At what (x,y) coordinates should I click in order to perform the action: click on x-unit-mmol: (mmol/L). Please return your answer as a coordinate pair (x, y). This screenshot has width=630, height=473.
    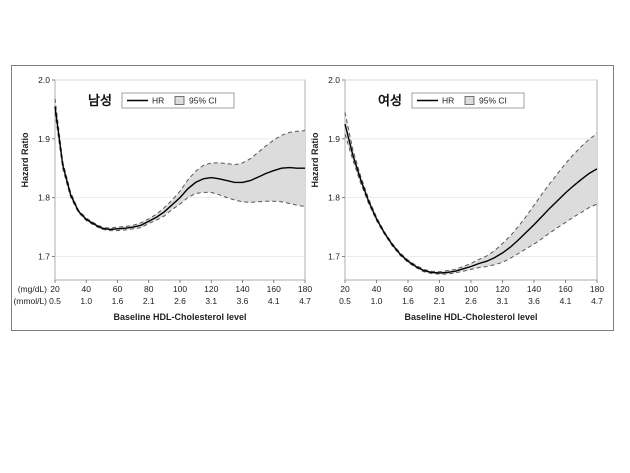
    Looking at the image, I should click on (30, 301).